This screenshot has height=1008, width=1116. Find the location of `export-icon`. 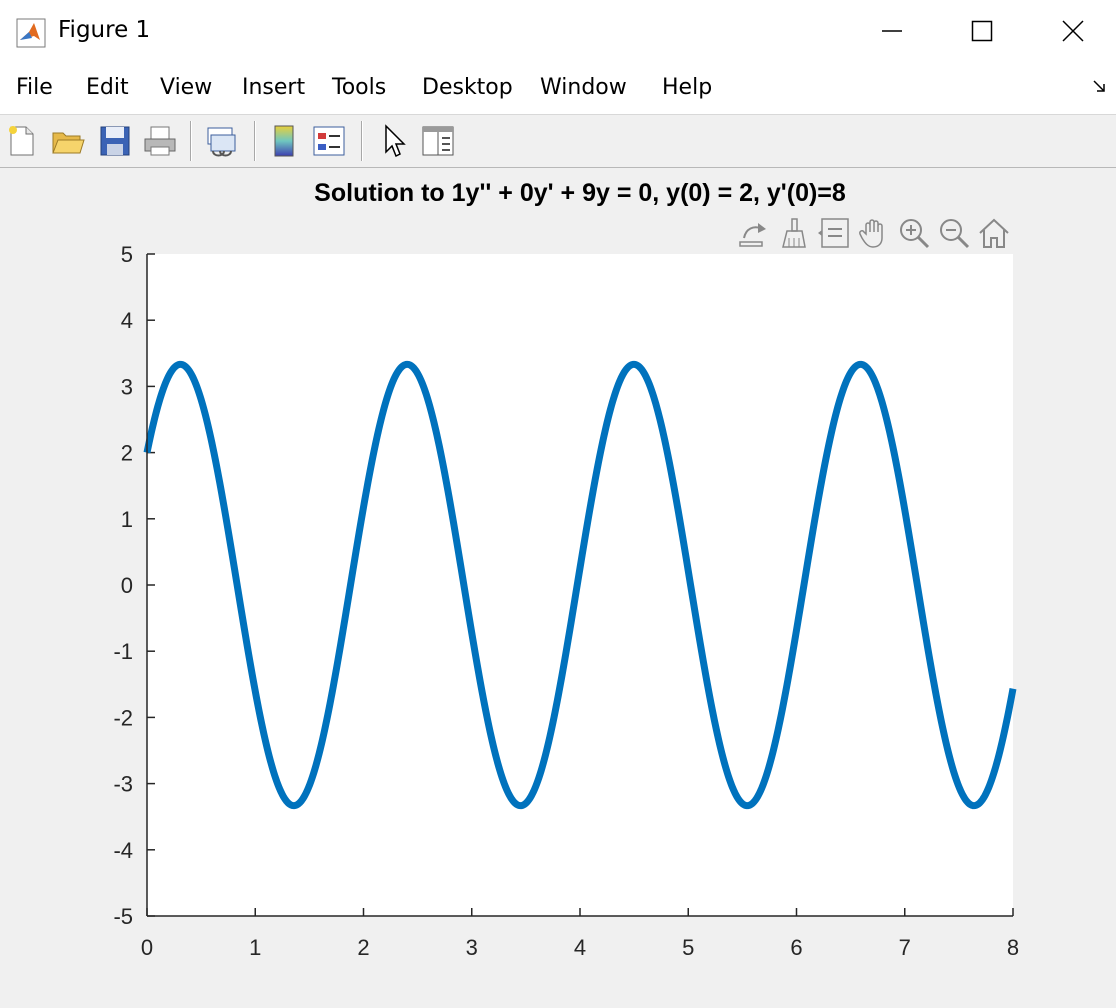

export-icon is located at coordinates (753, 233).